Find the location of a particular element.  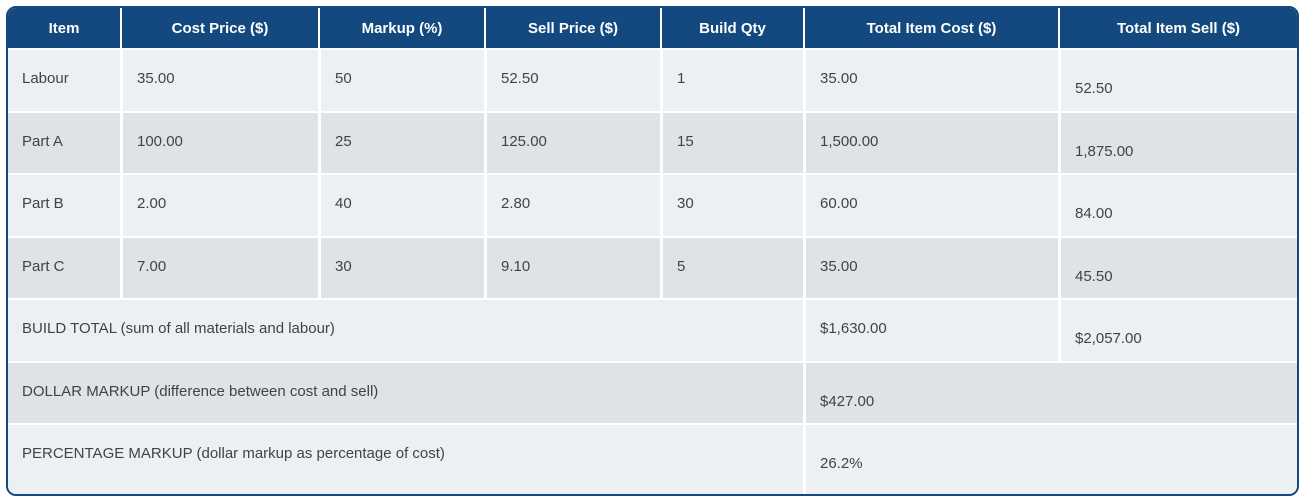

column-header-total-item-sell: Total Item Sell ($) is located at coordinates (1177, 28).